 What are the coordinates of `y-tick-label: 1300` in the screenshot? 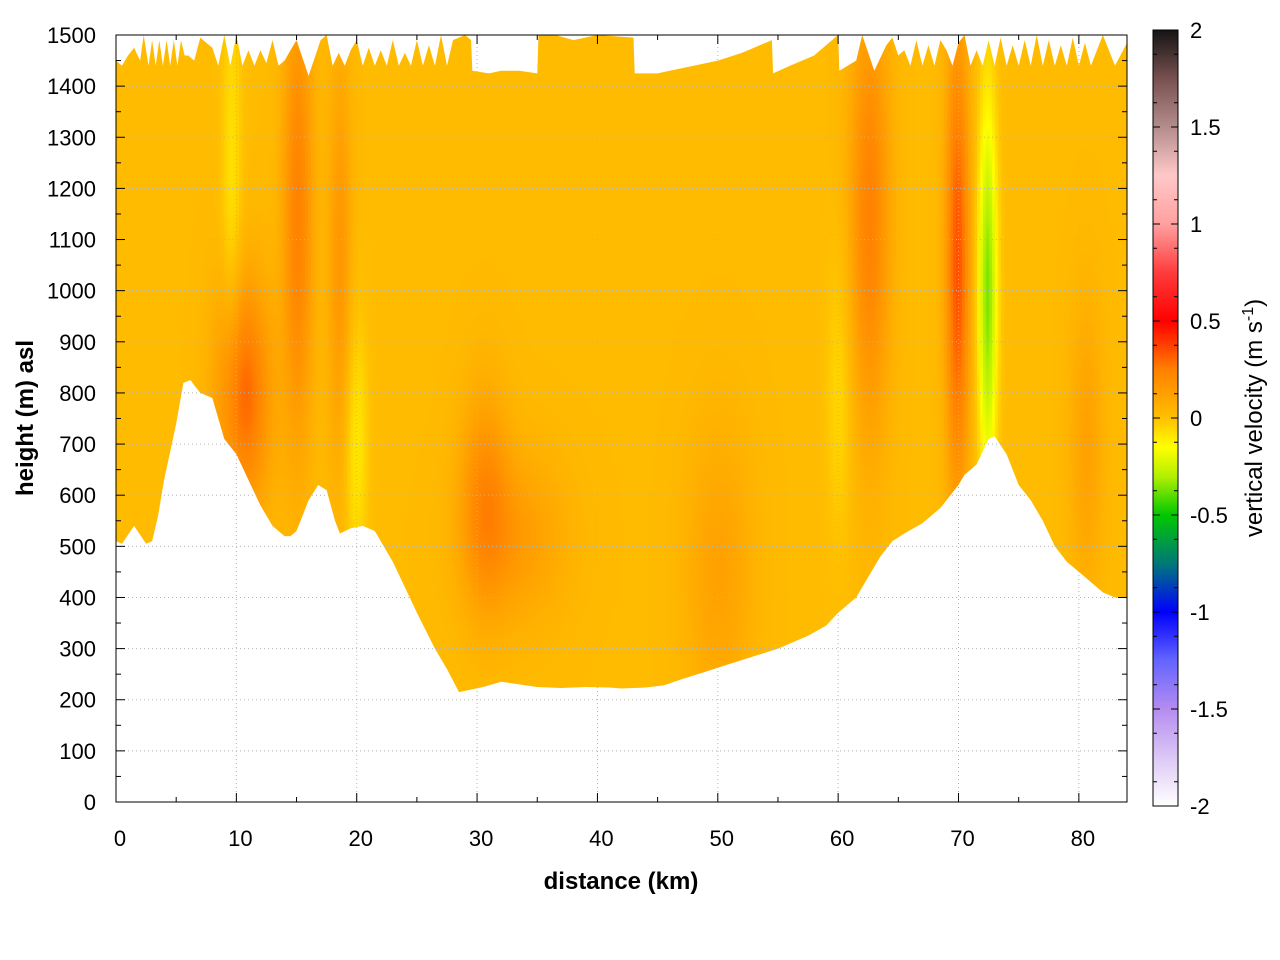 It's located at (71, 137).